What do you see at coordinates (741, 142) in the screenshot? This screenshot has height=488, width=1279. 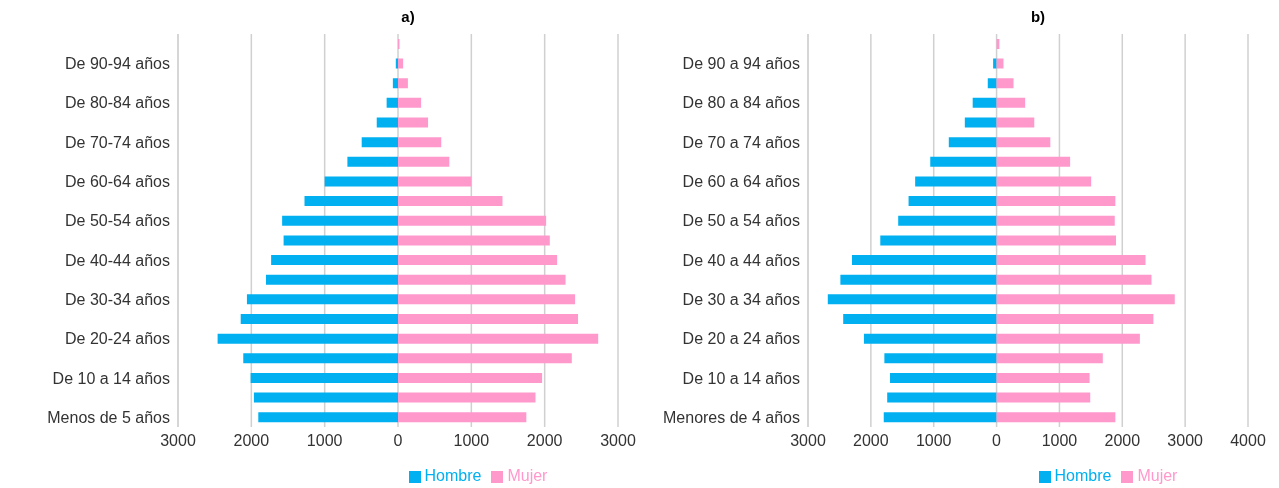 I see `y-tick-label: De 70 a 74 años` at bounding box center [741, 142].